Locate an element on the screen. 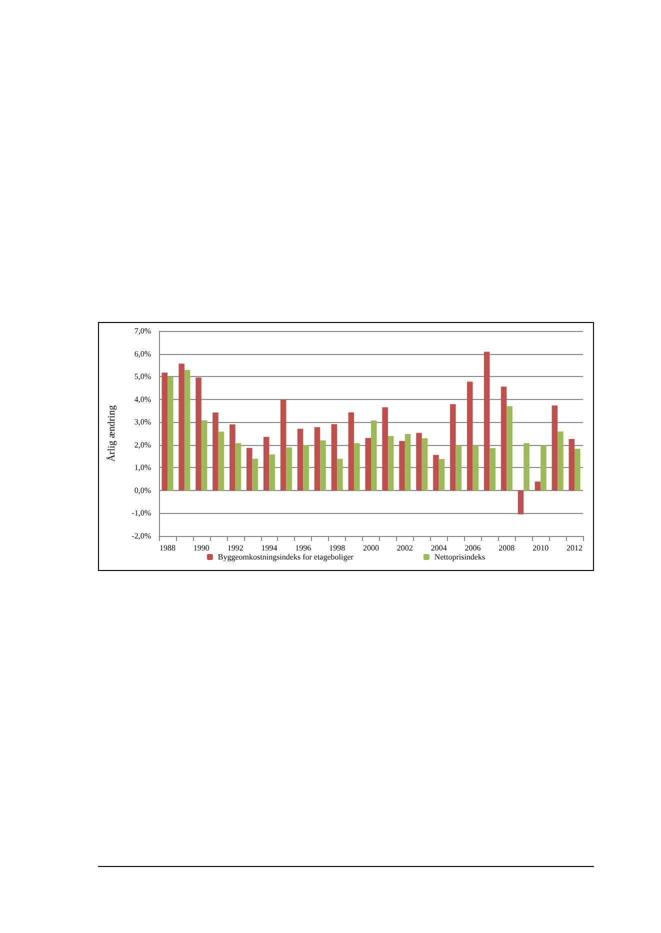  x-tick-label: 1992 is located at coordinates (235, 548).